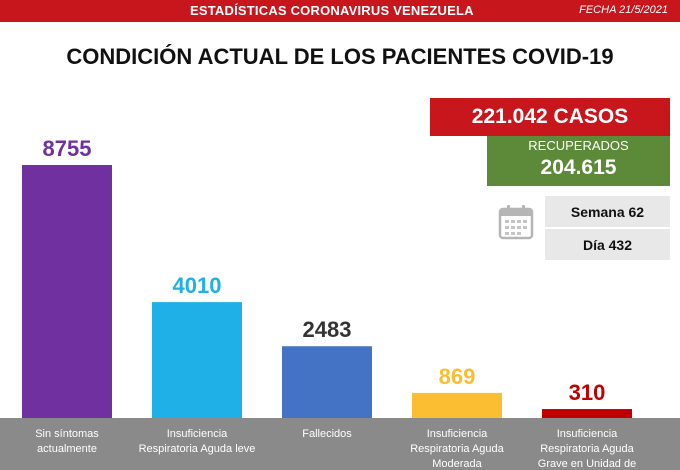  I want to click on value-label-0: 8755, so click(67, 148).